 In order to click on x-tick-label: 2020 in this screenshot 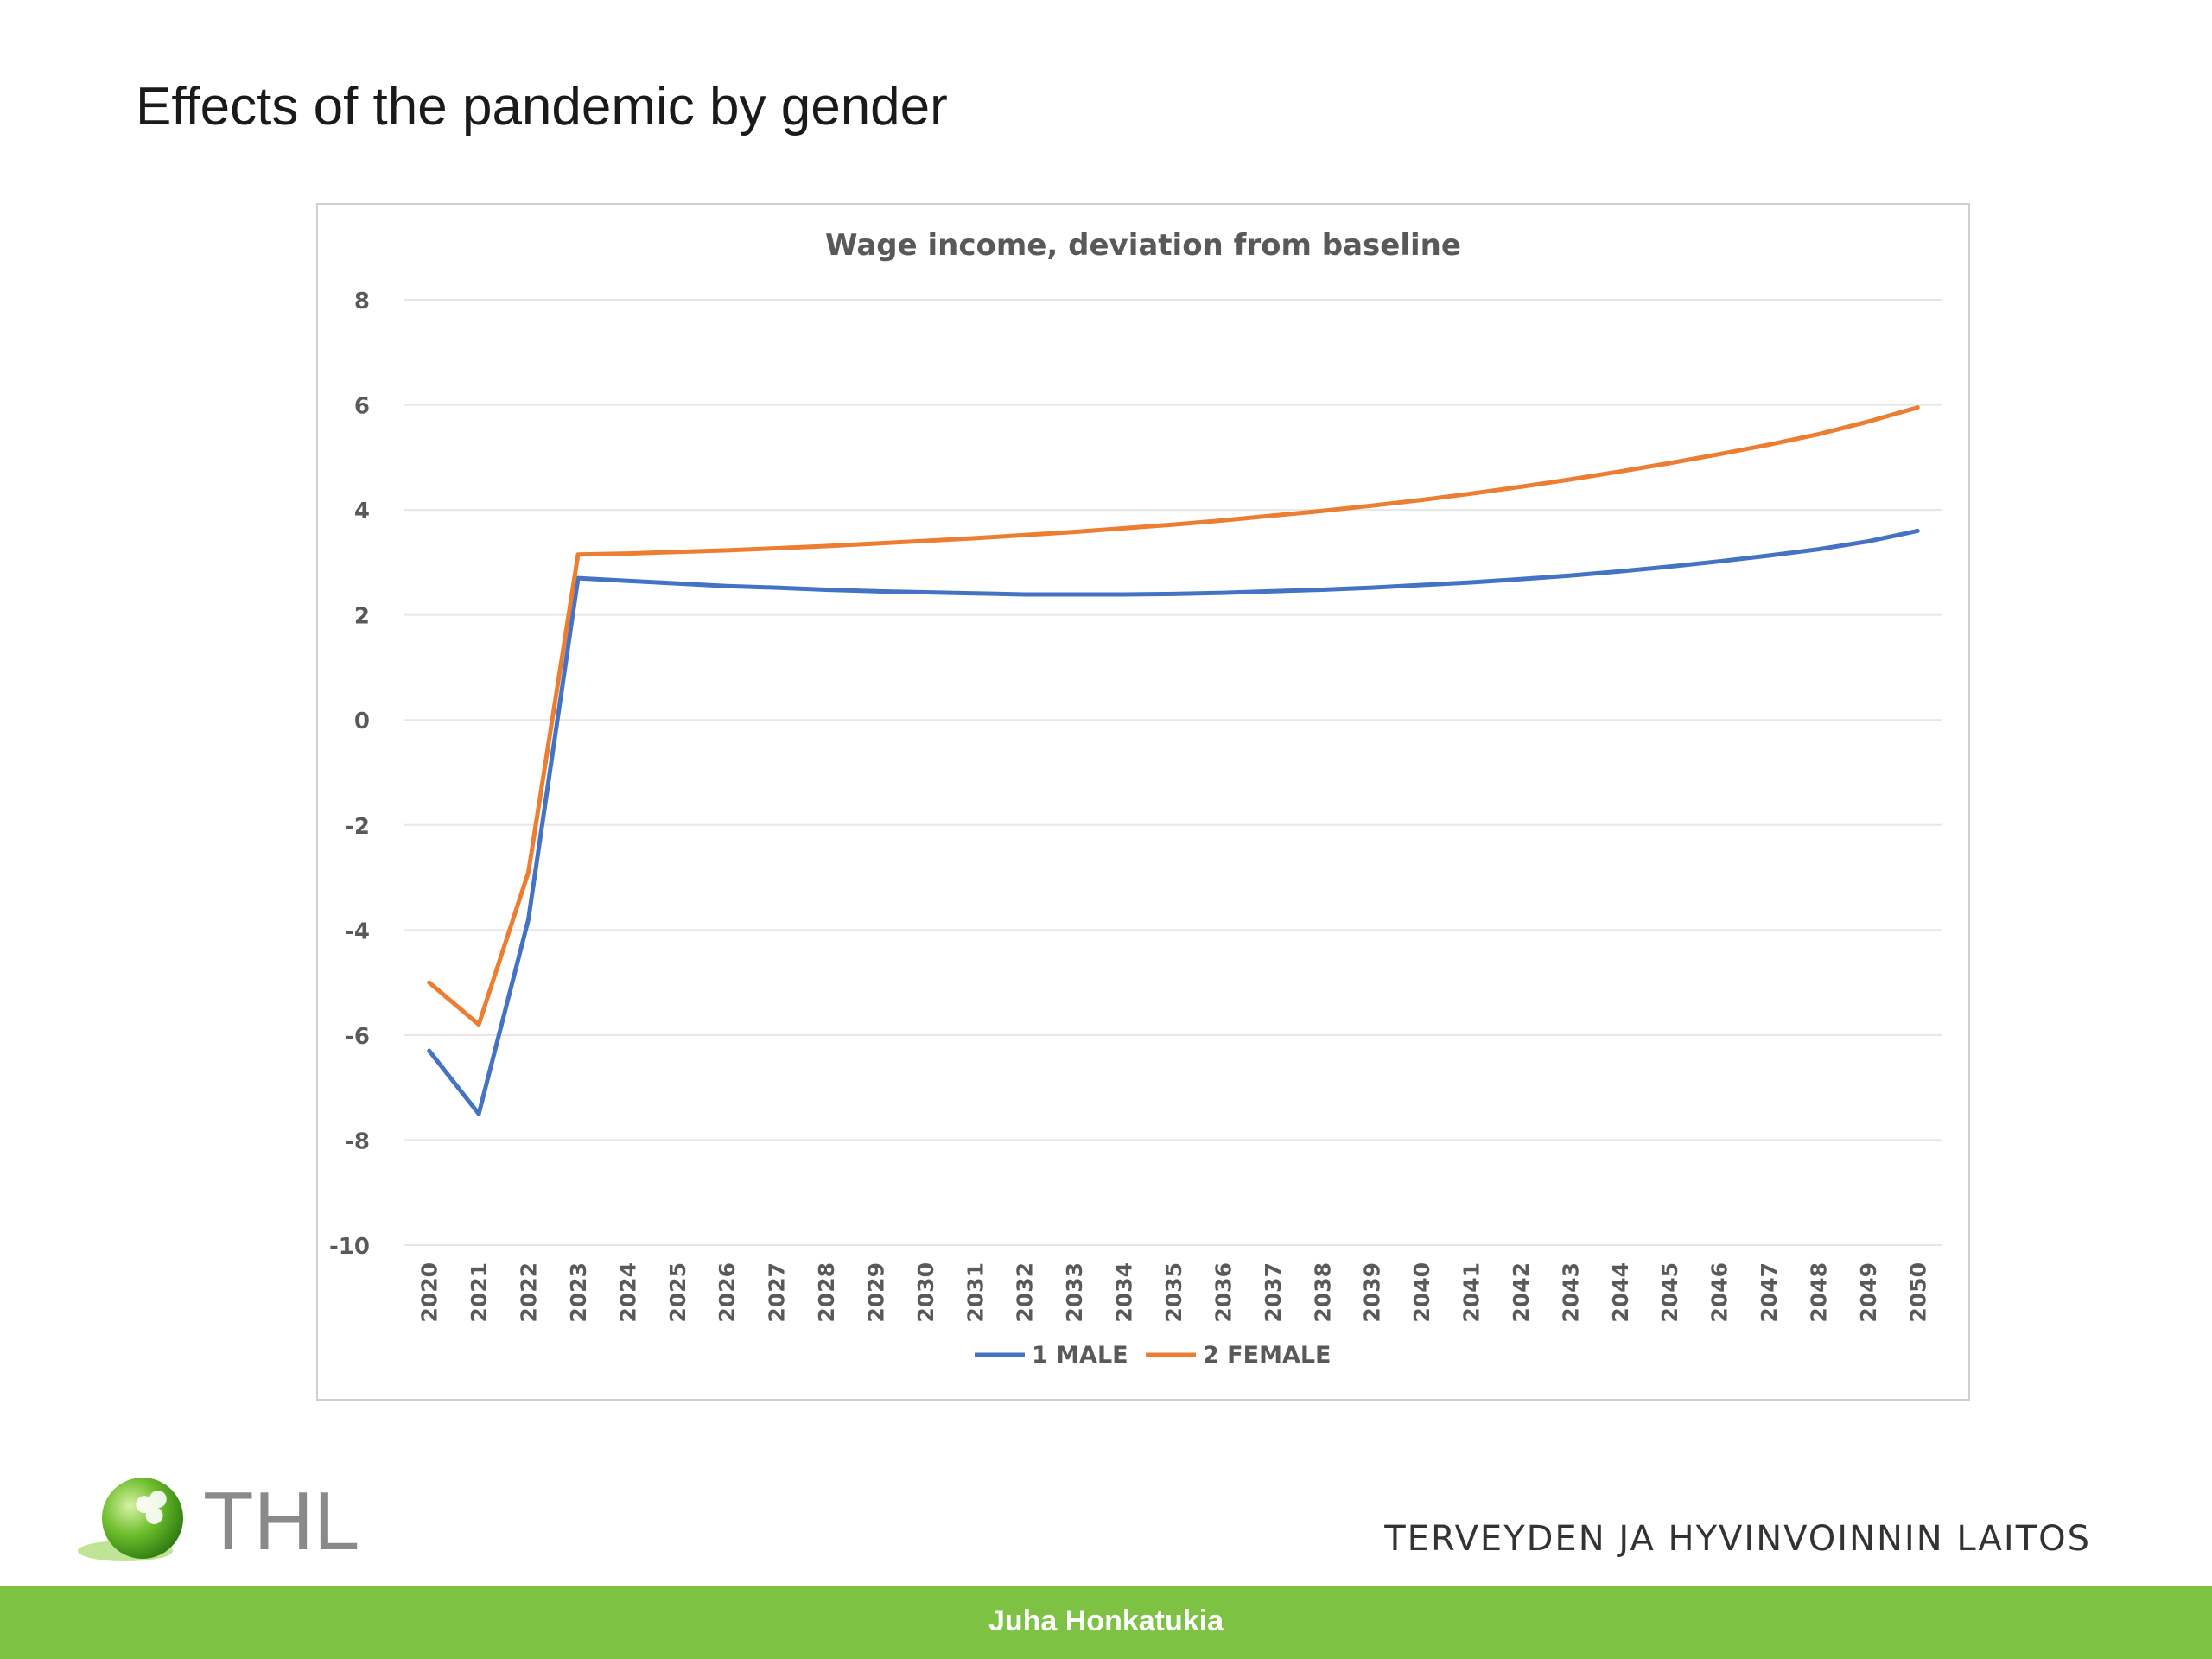, I will do `click(429, 1292)`.